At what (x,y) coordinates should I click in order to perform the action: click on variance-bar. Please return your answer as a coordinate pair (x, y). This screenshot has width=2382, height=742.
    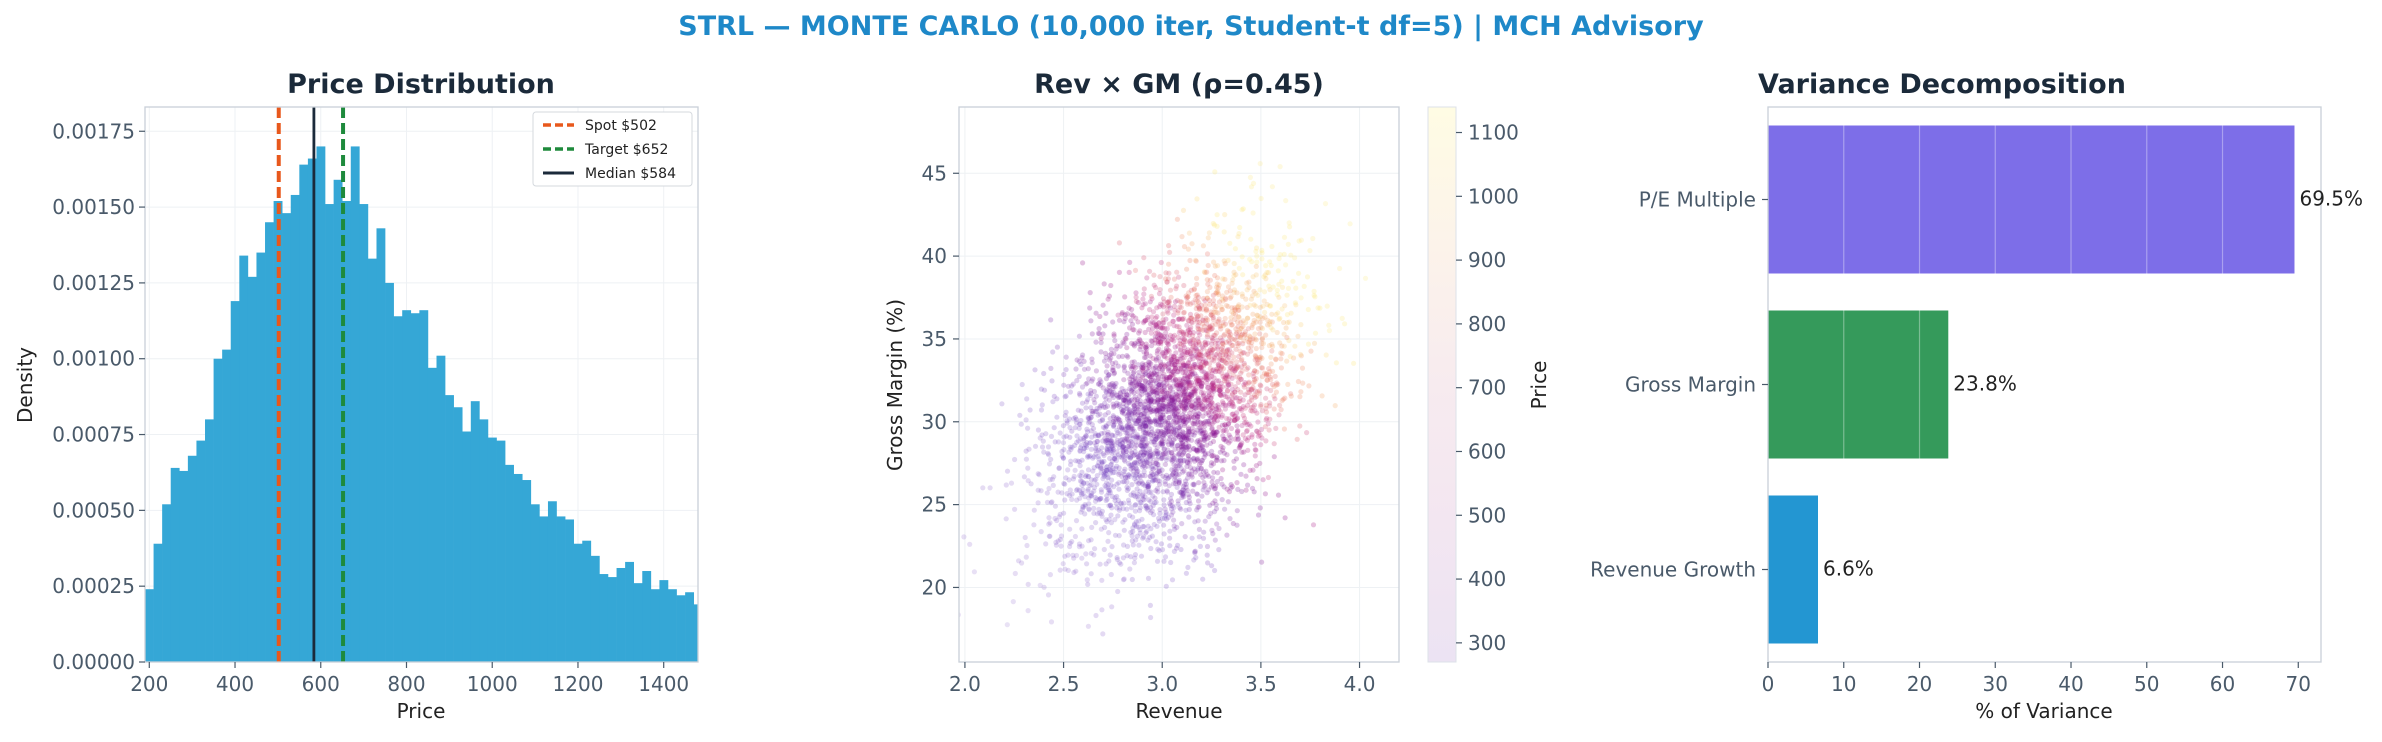
    Looking at the image, I should click on (1858, 384).